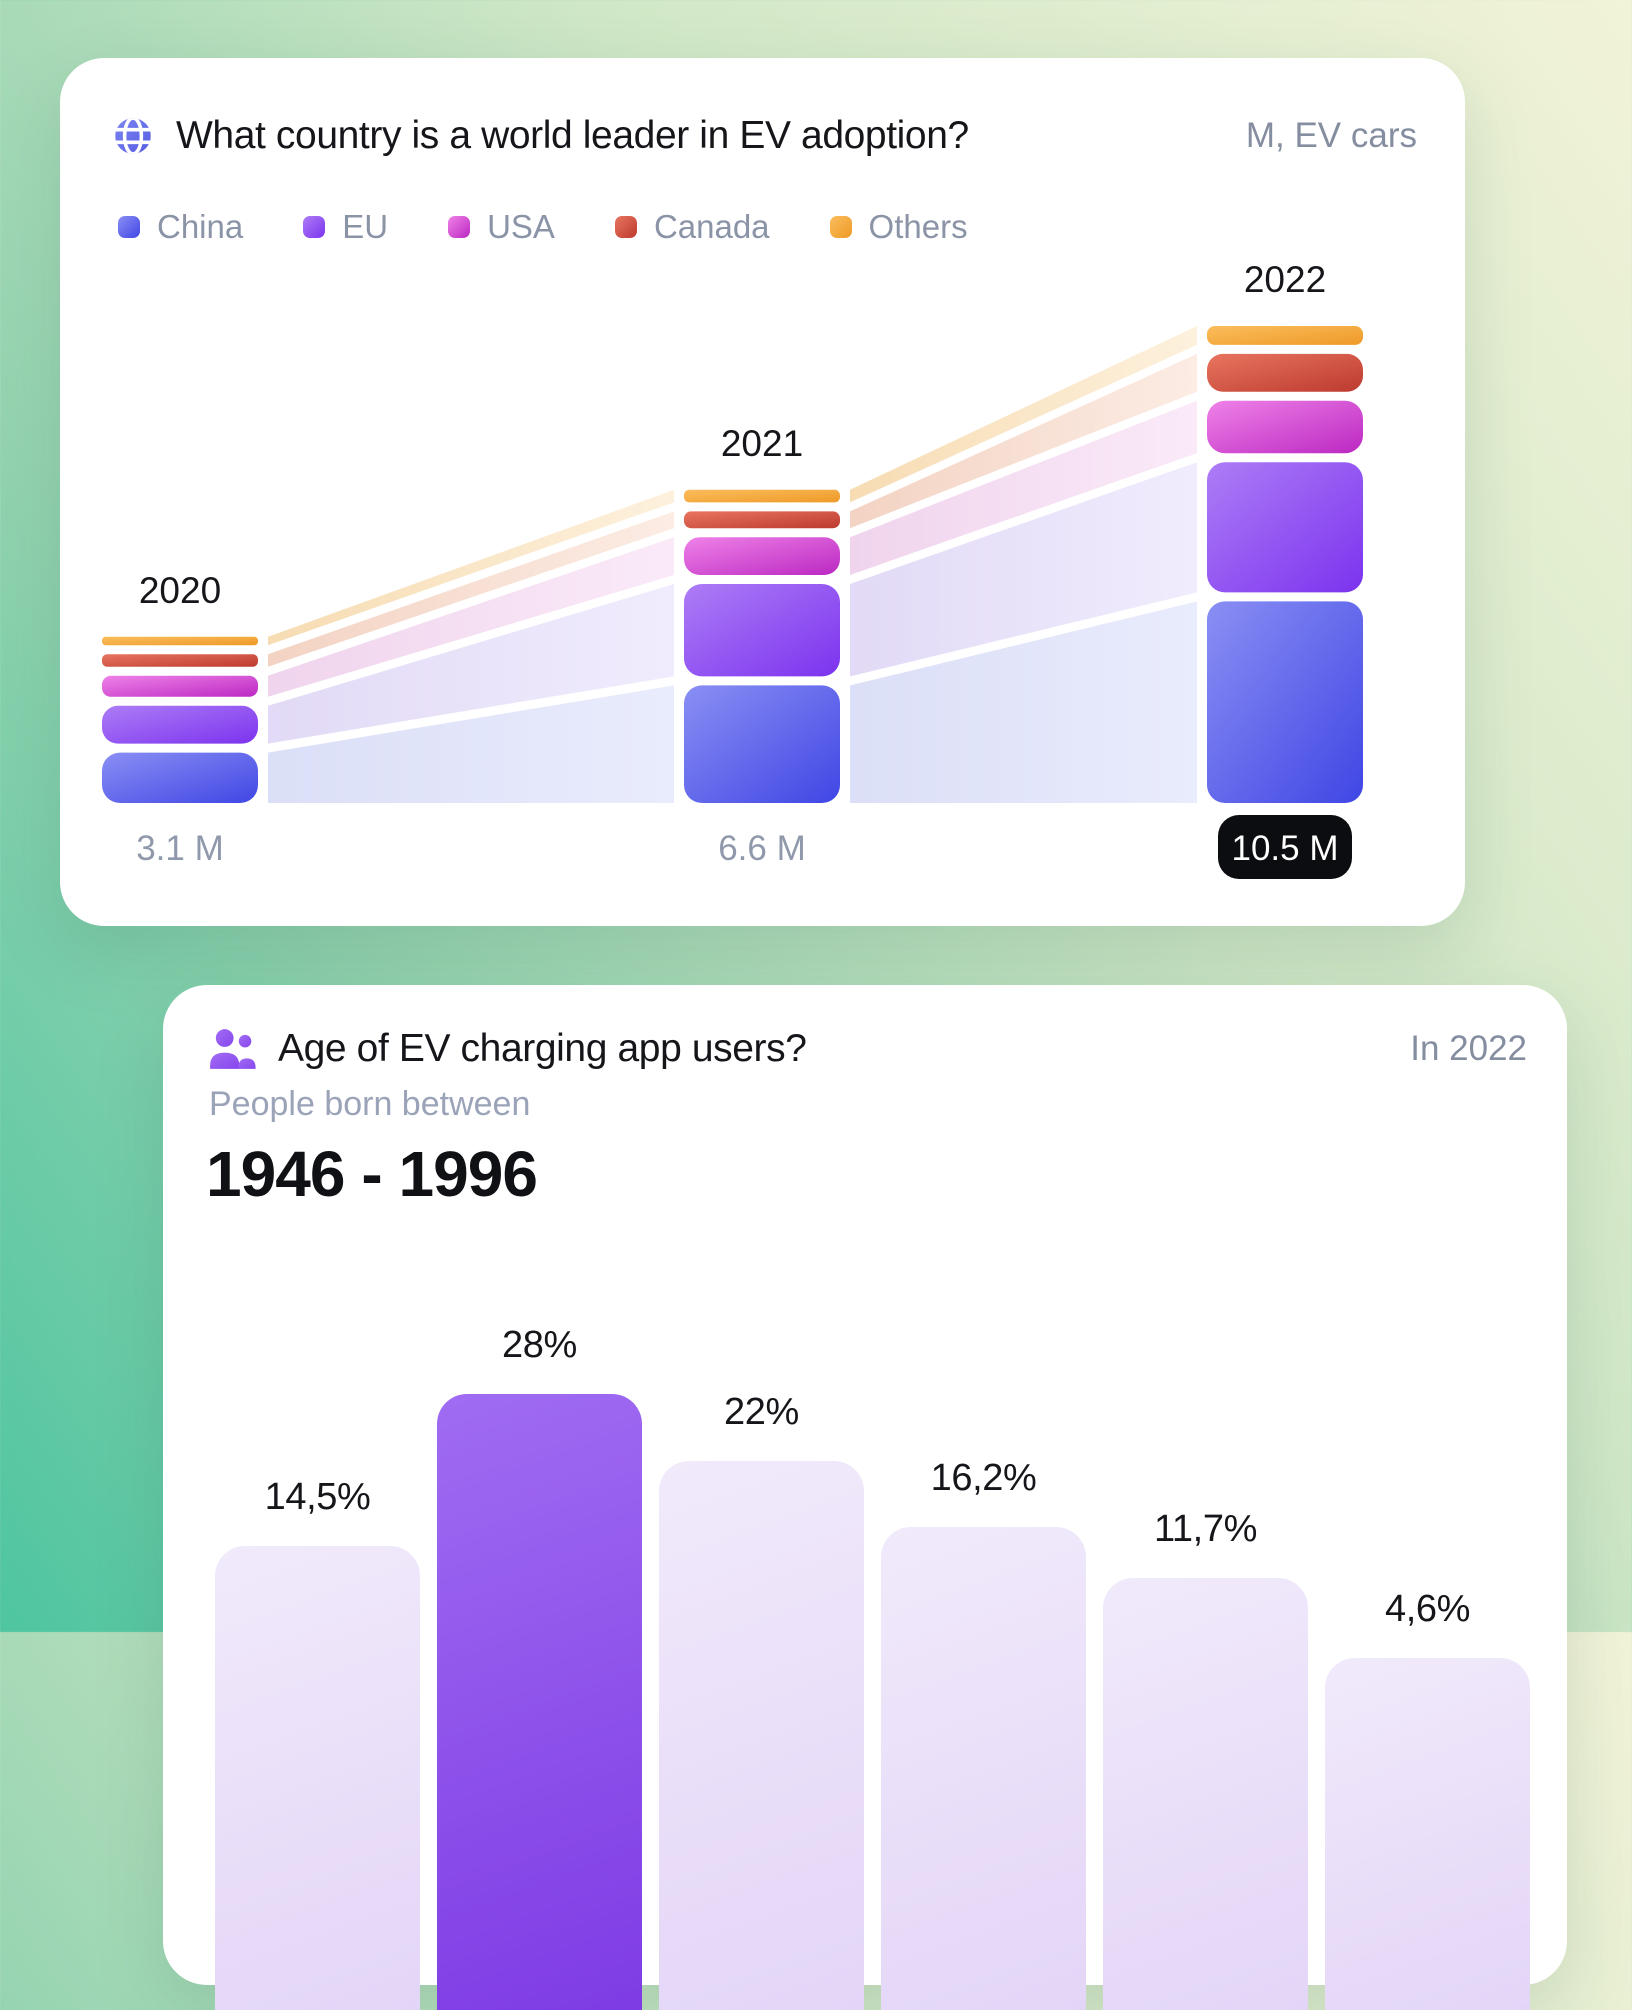  I want to click on birth-range-caption: People born between, so click(370, 1104).